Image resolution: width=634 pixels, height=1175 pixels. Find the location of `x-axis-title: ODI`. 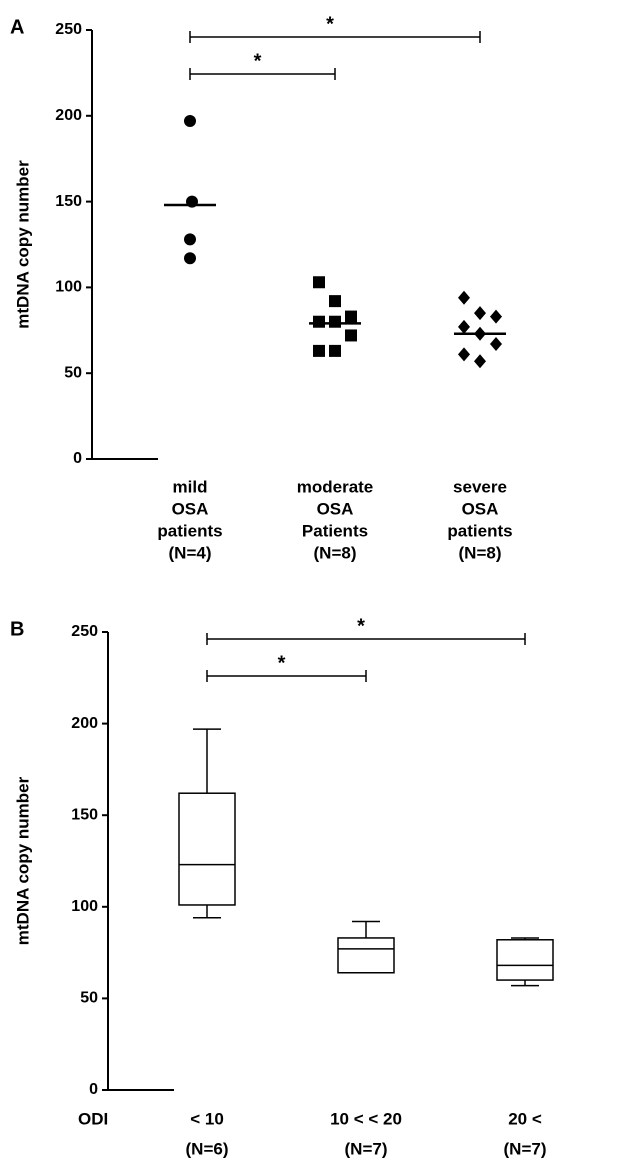

x-axis-title: ODI is located at coordinates (93, 1118).